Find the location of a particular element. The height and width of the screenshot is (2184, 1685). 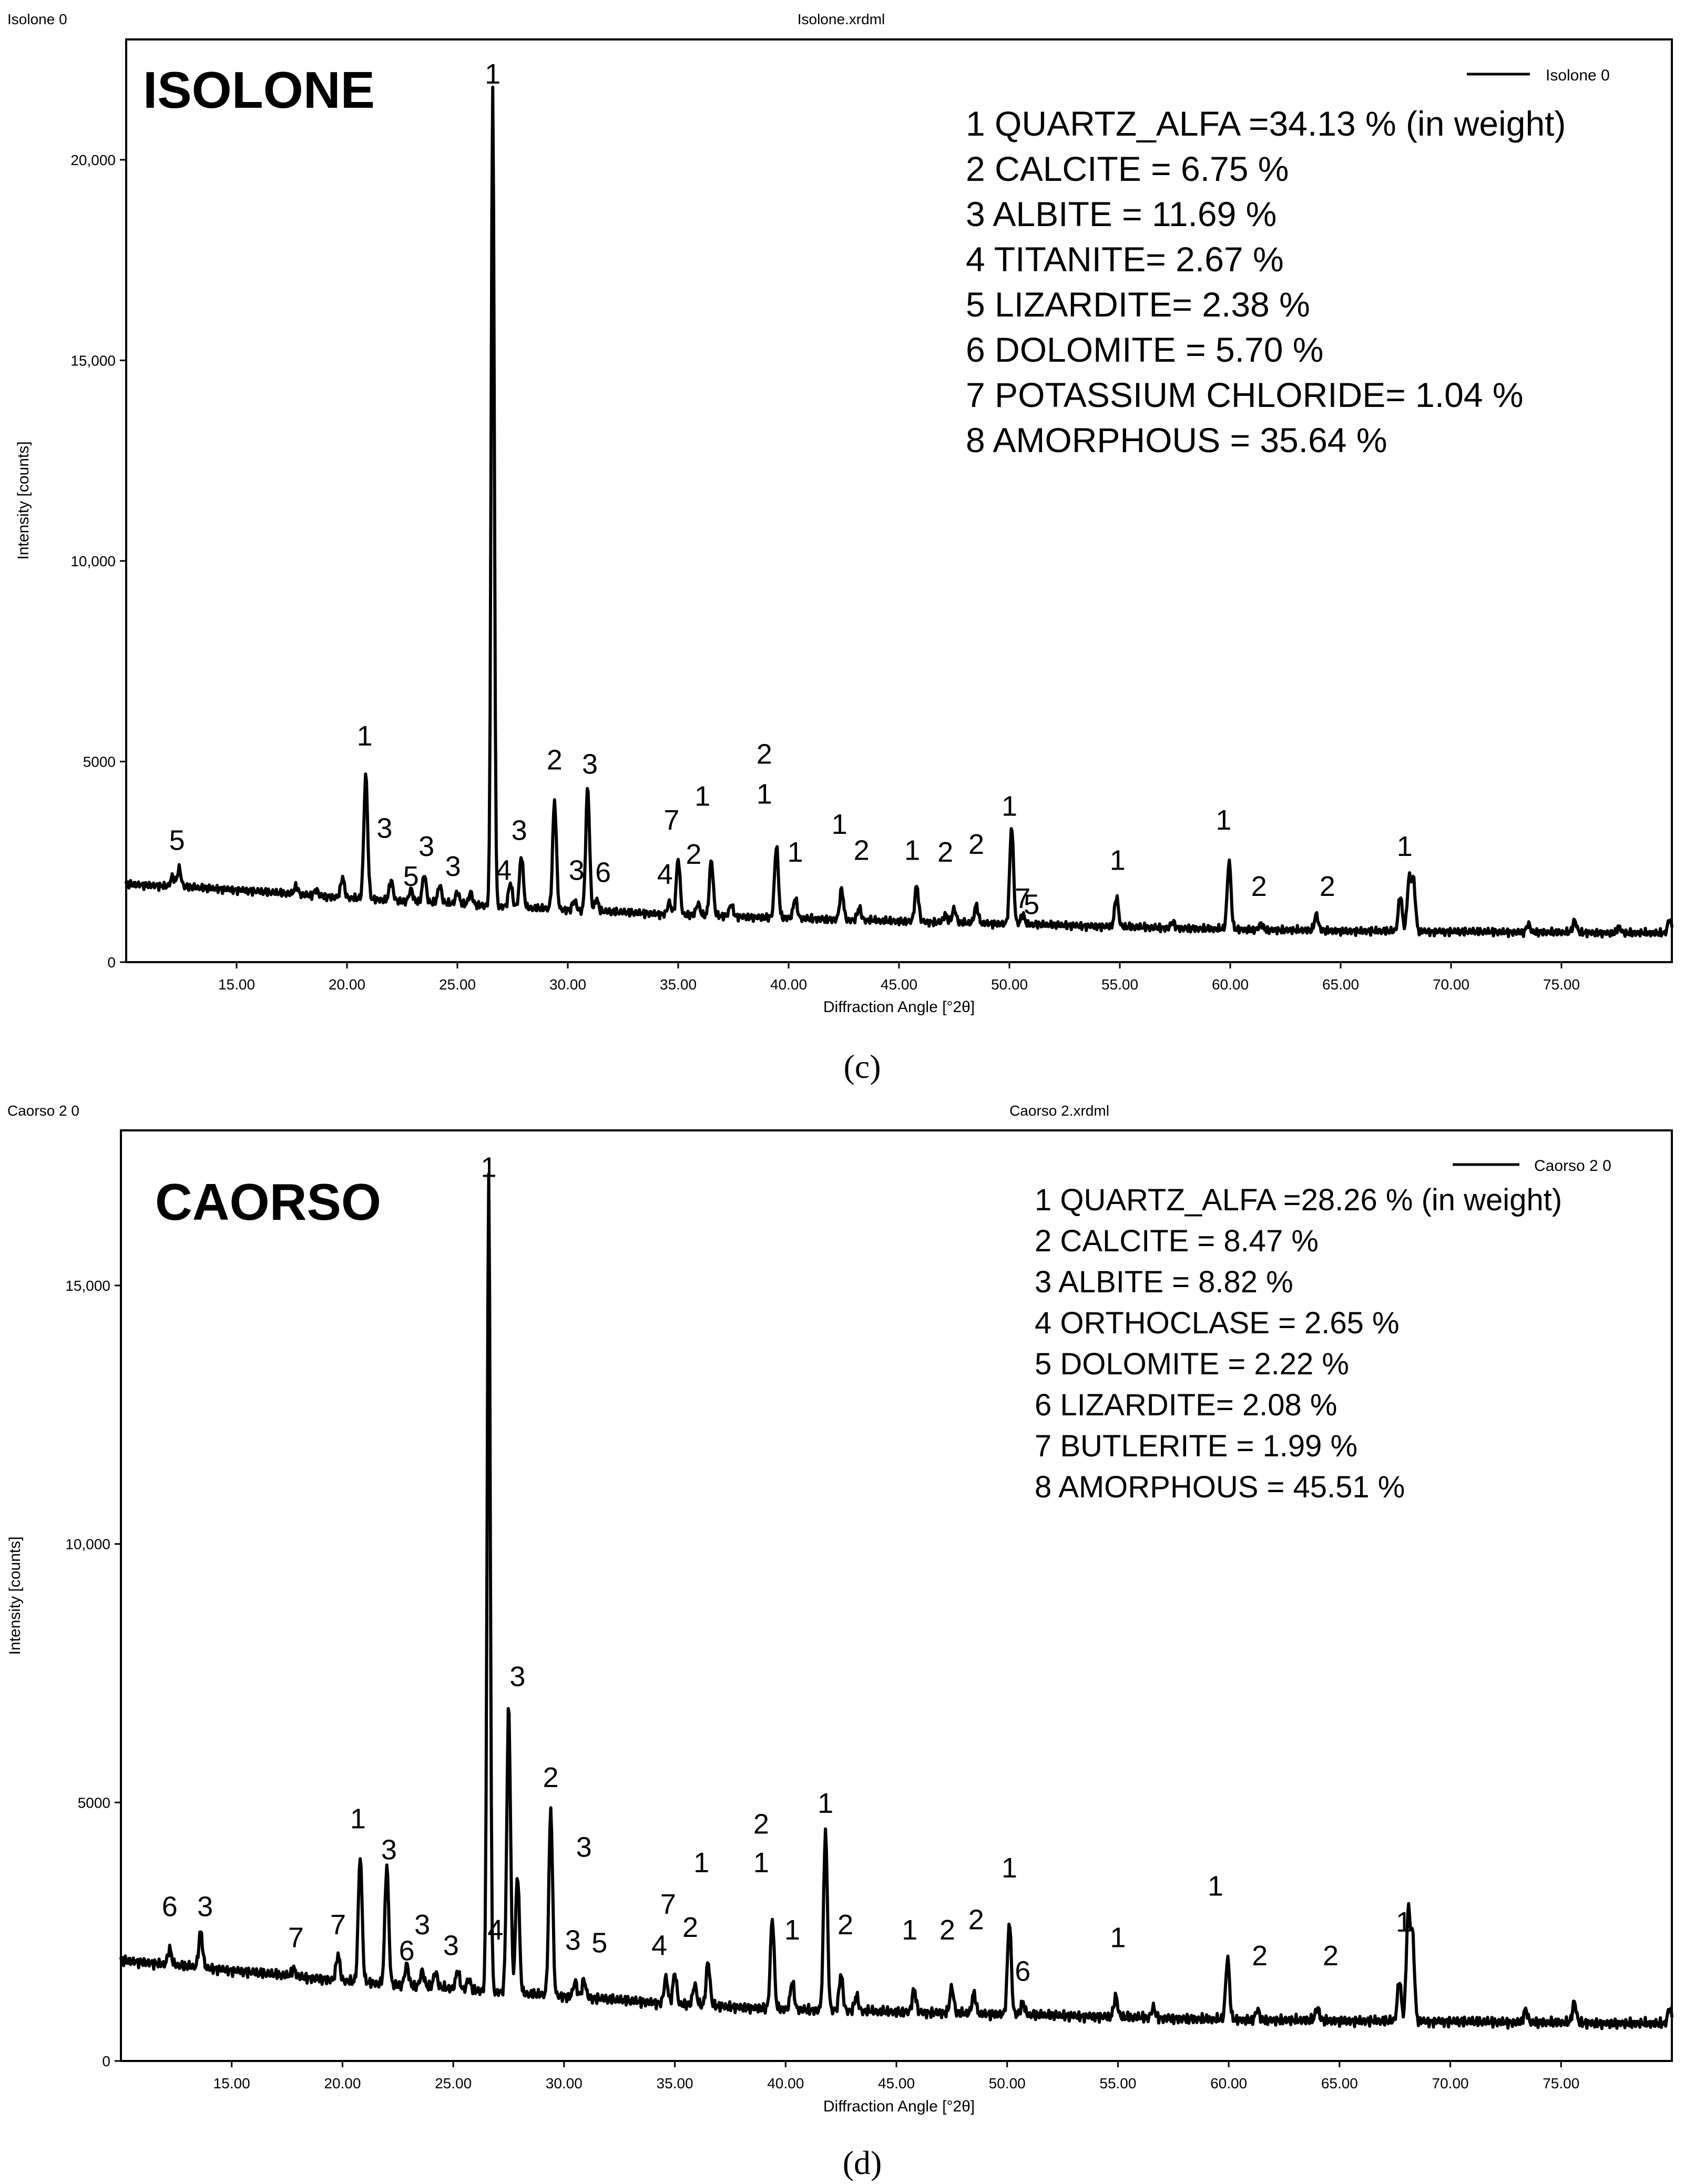

phase-entry: 2 CALCITE = 6.75 % is located at coordinates (1127, 168).